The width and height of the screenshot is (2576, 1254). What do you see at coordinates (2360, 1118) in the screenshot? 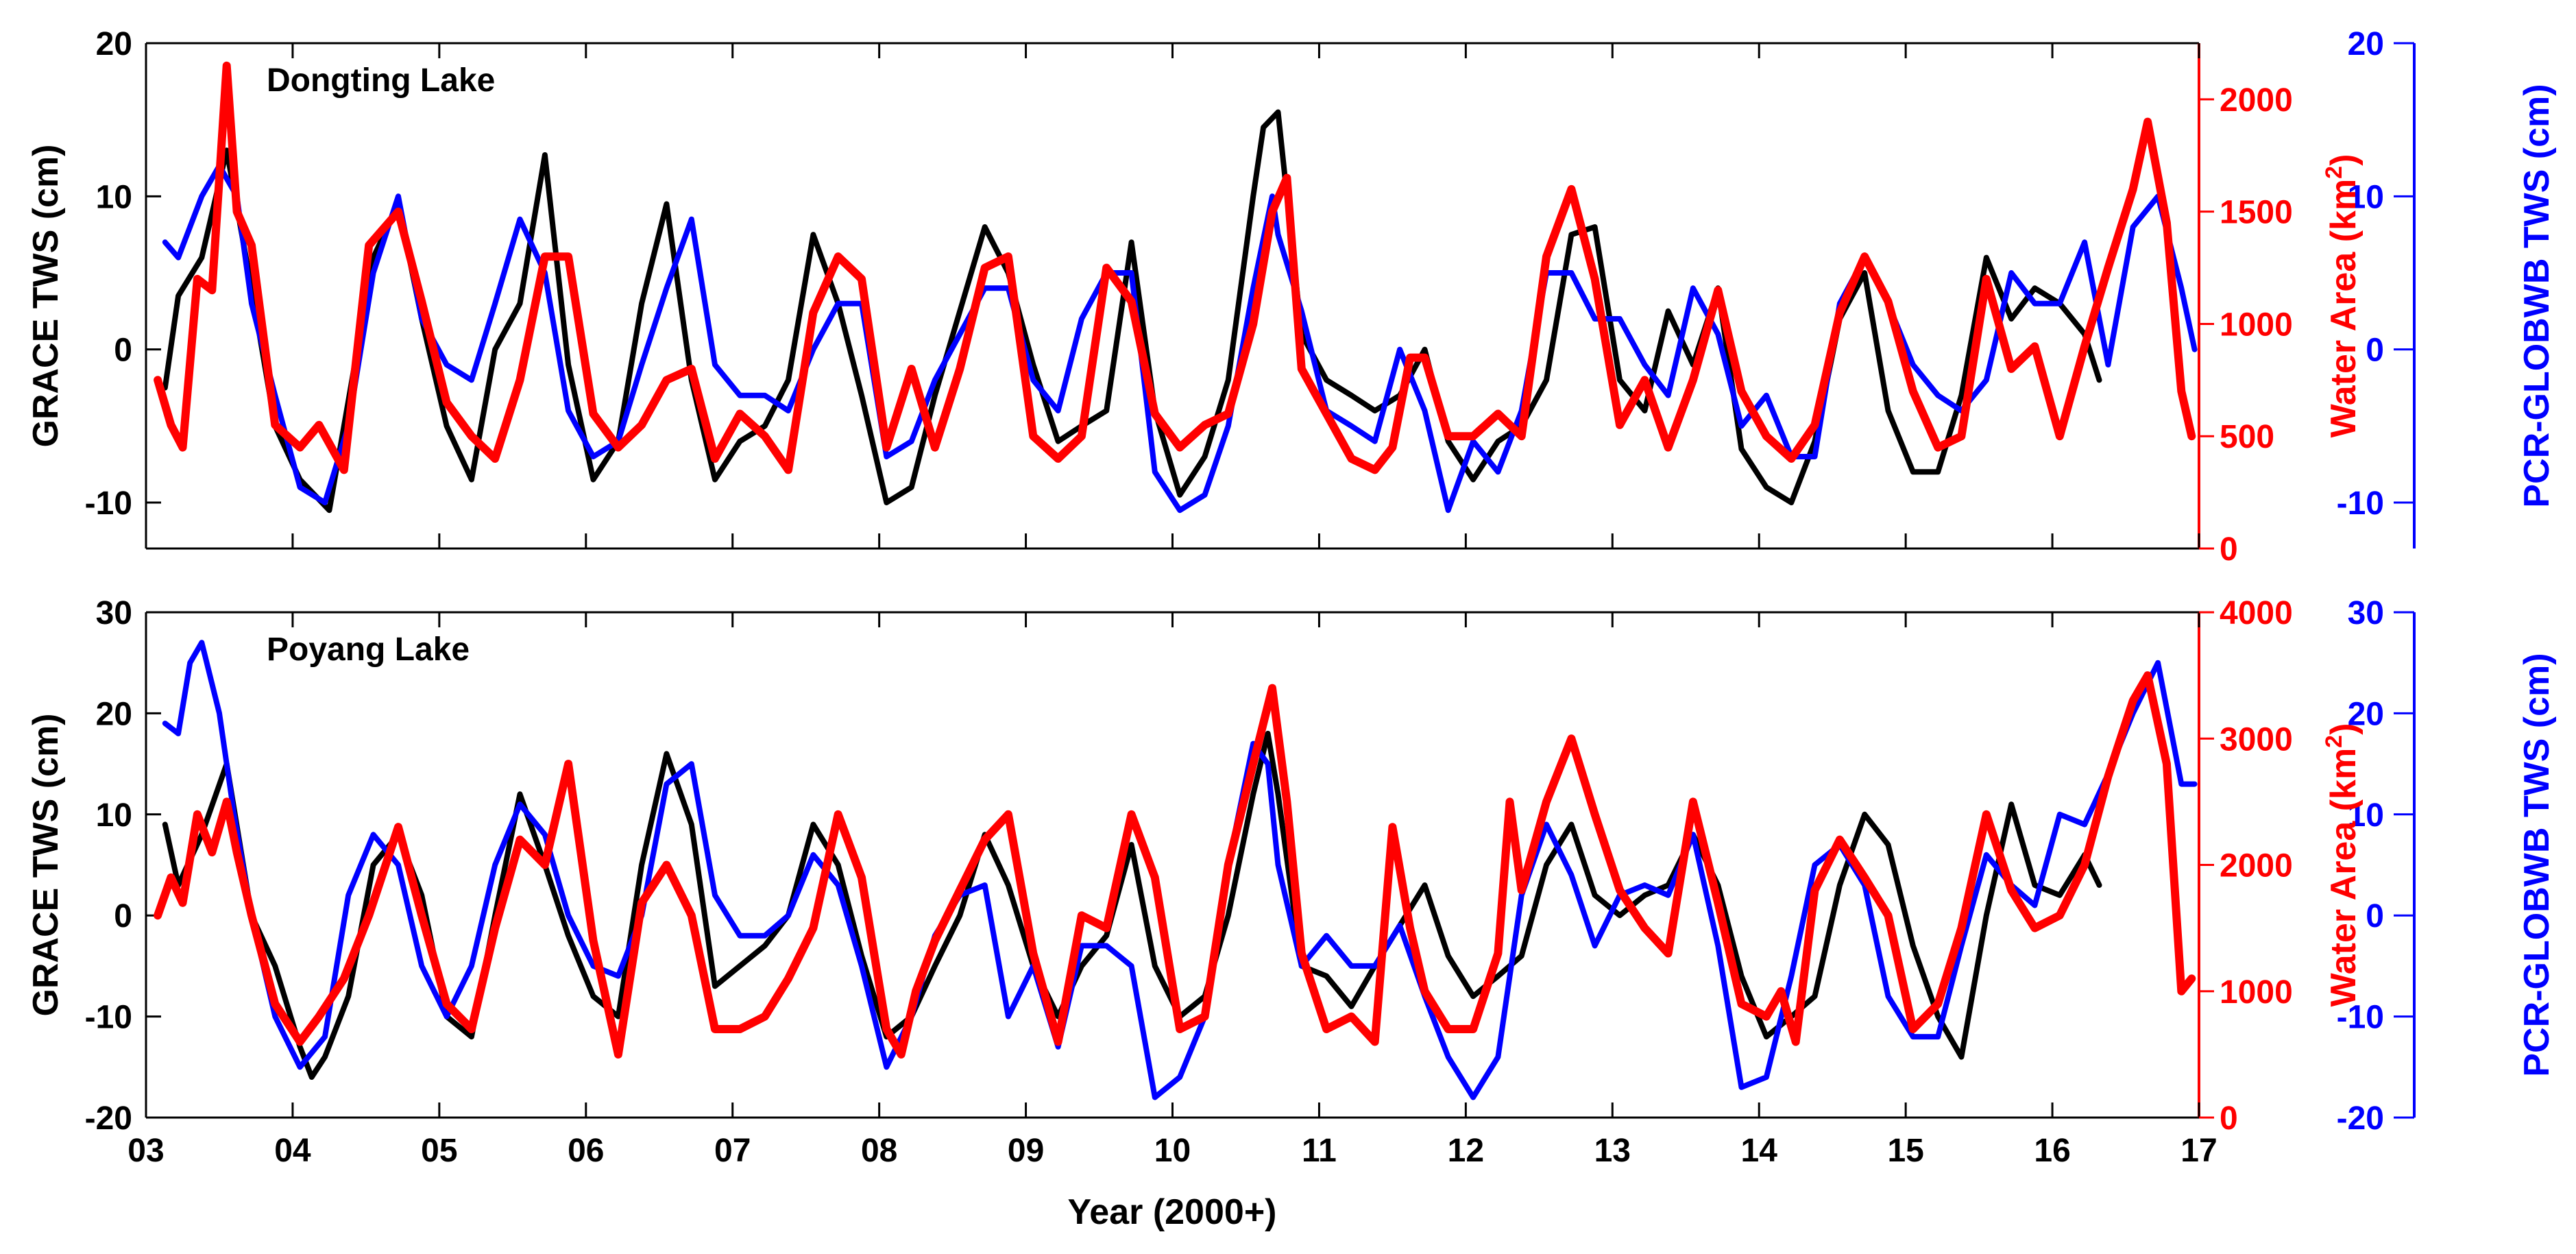
I see `far-right-tick-label: -20` at bounding box center [2360, 1118].